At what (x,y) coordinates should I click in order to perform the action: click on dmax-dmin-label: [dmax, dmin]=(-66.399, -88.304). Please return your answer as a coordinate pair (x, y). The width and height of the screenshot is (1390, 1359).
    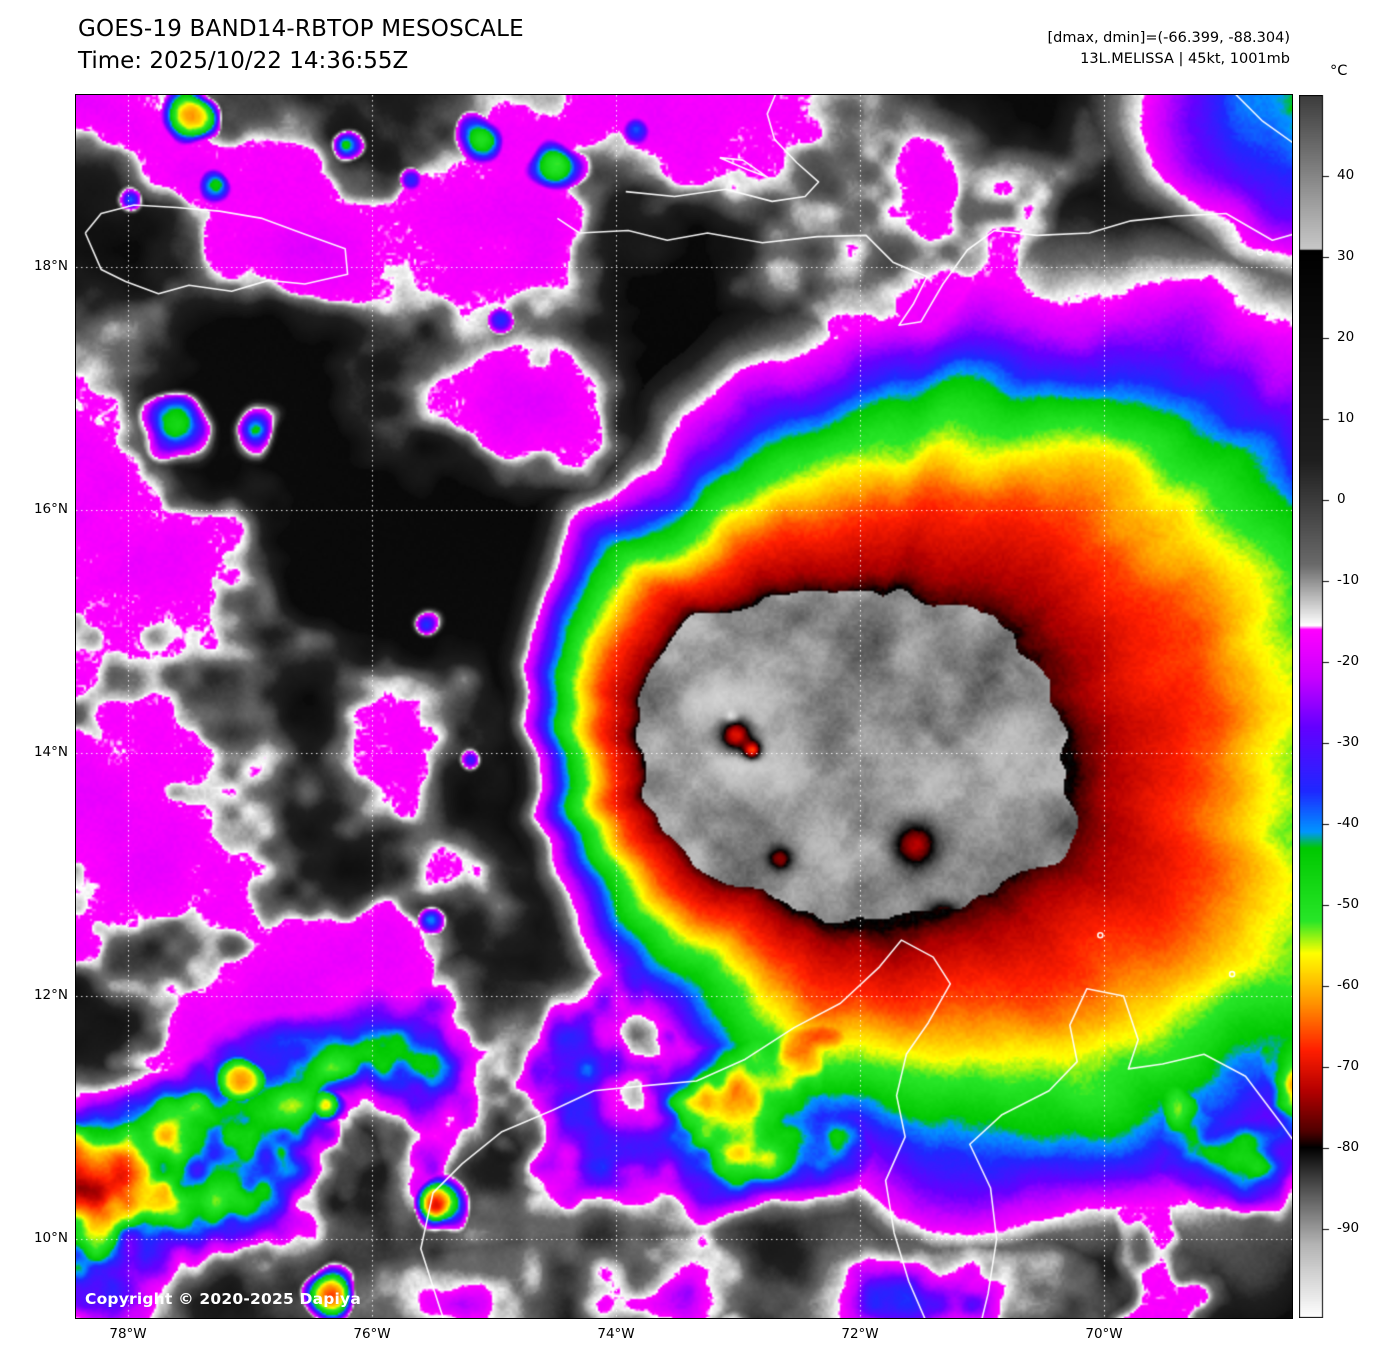
    Looking at the image, I should click on (1169, 38).